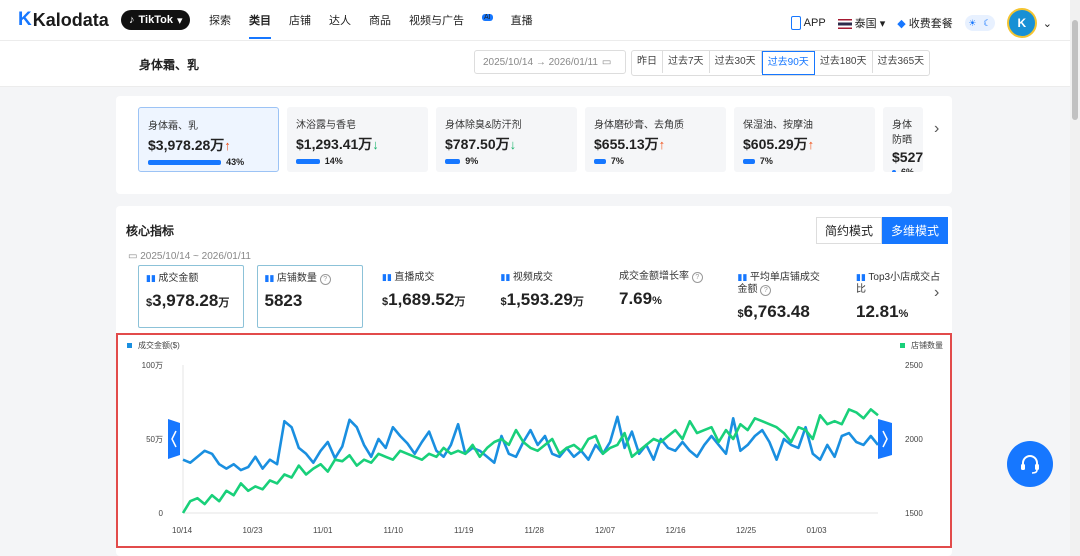  I want to click on calendar-icon: ▭, so click(133, 256).